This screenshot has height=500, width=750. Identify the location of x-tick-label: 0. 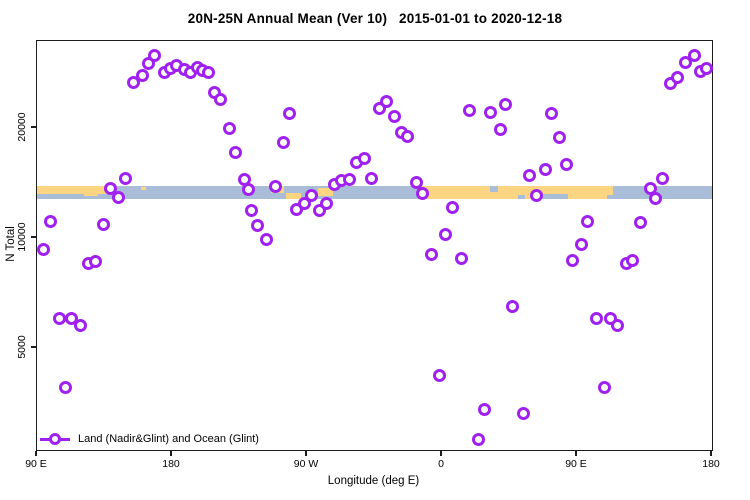
(441, 464).